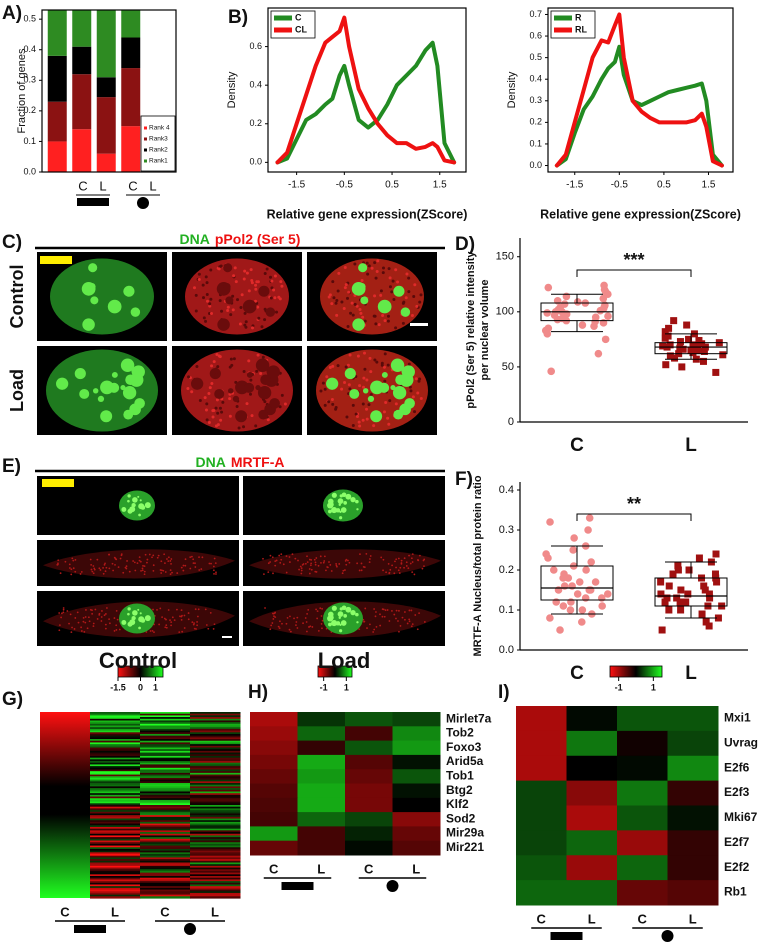 The image size is (770, 945). Describe the element at coordinates (573, 24) in the screenshot. I see `legend-box` at that location.